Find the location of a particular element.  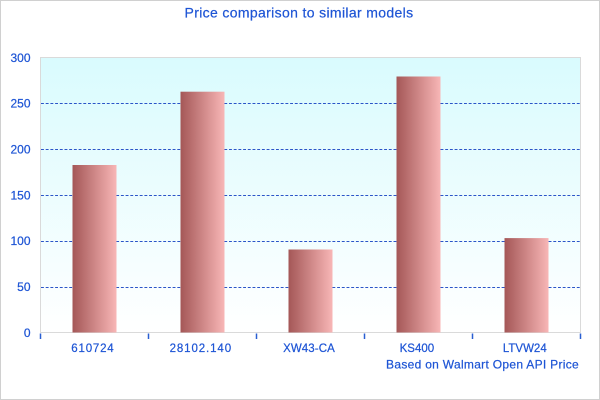

svg-text: 100 is located at coordinates (20, 241).